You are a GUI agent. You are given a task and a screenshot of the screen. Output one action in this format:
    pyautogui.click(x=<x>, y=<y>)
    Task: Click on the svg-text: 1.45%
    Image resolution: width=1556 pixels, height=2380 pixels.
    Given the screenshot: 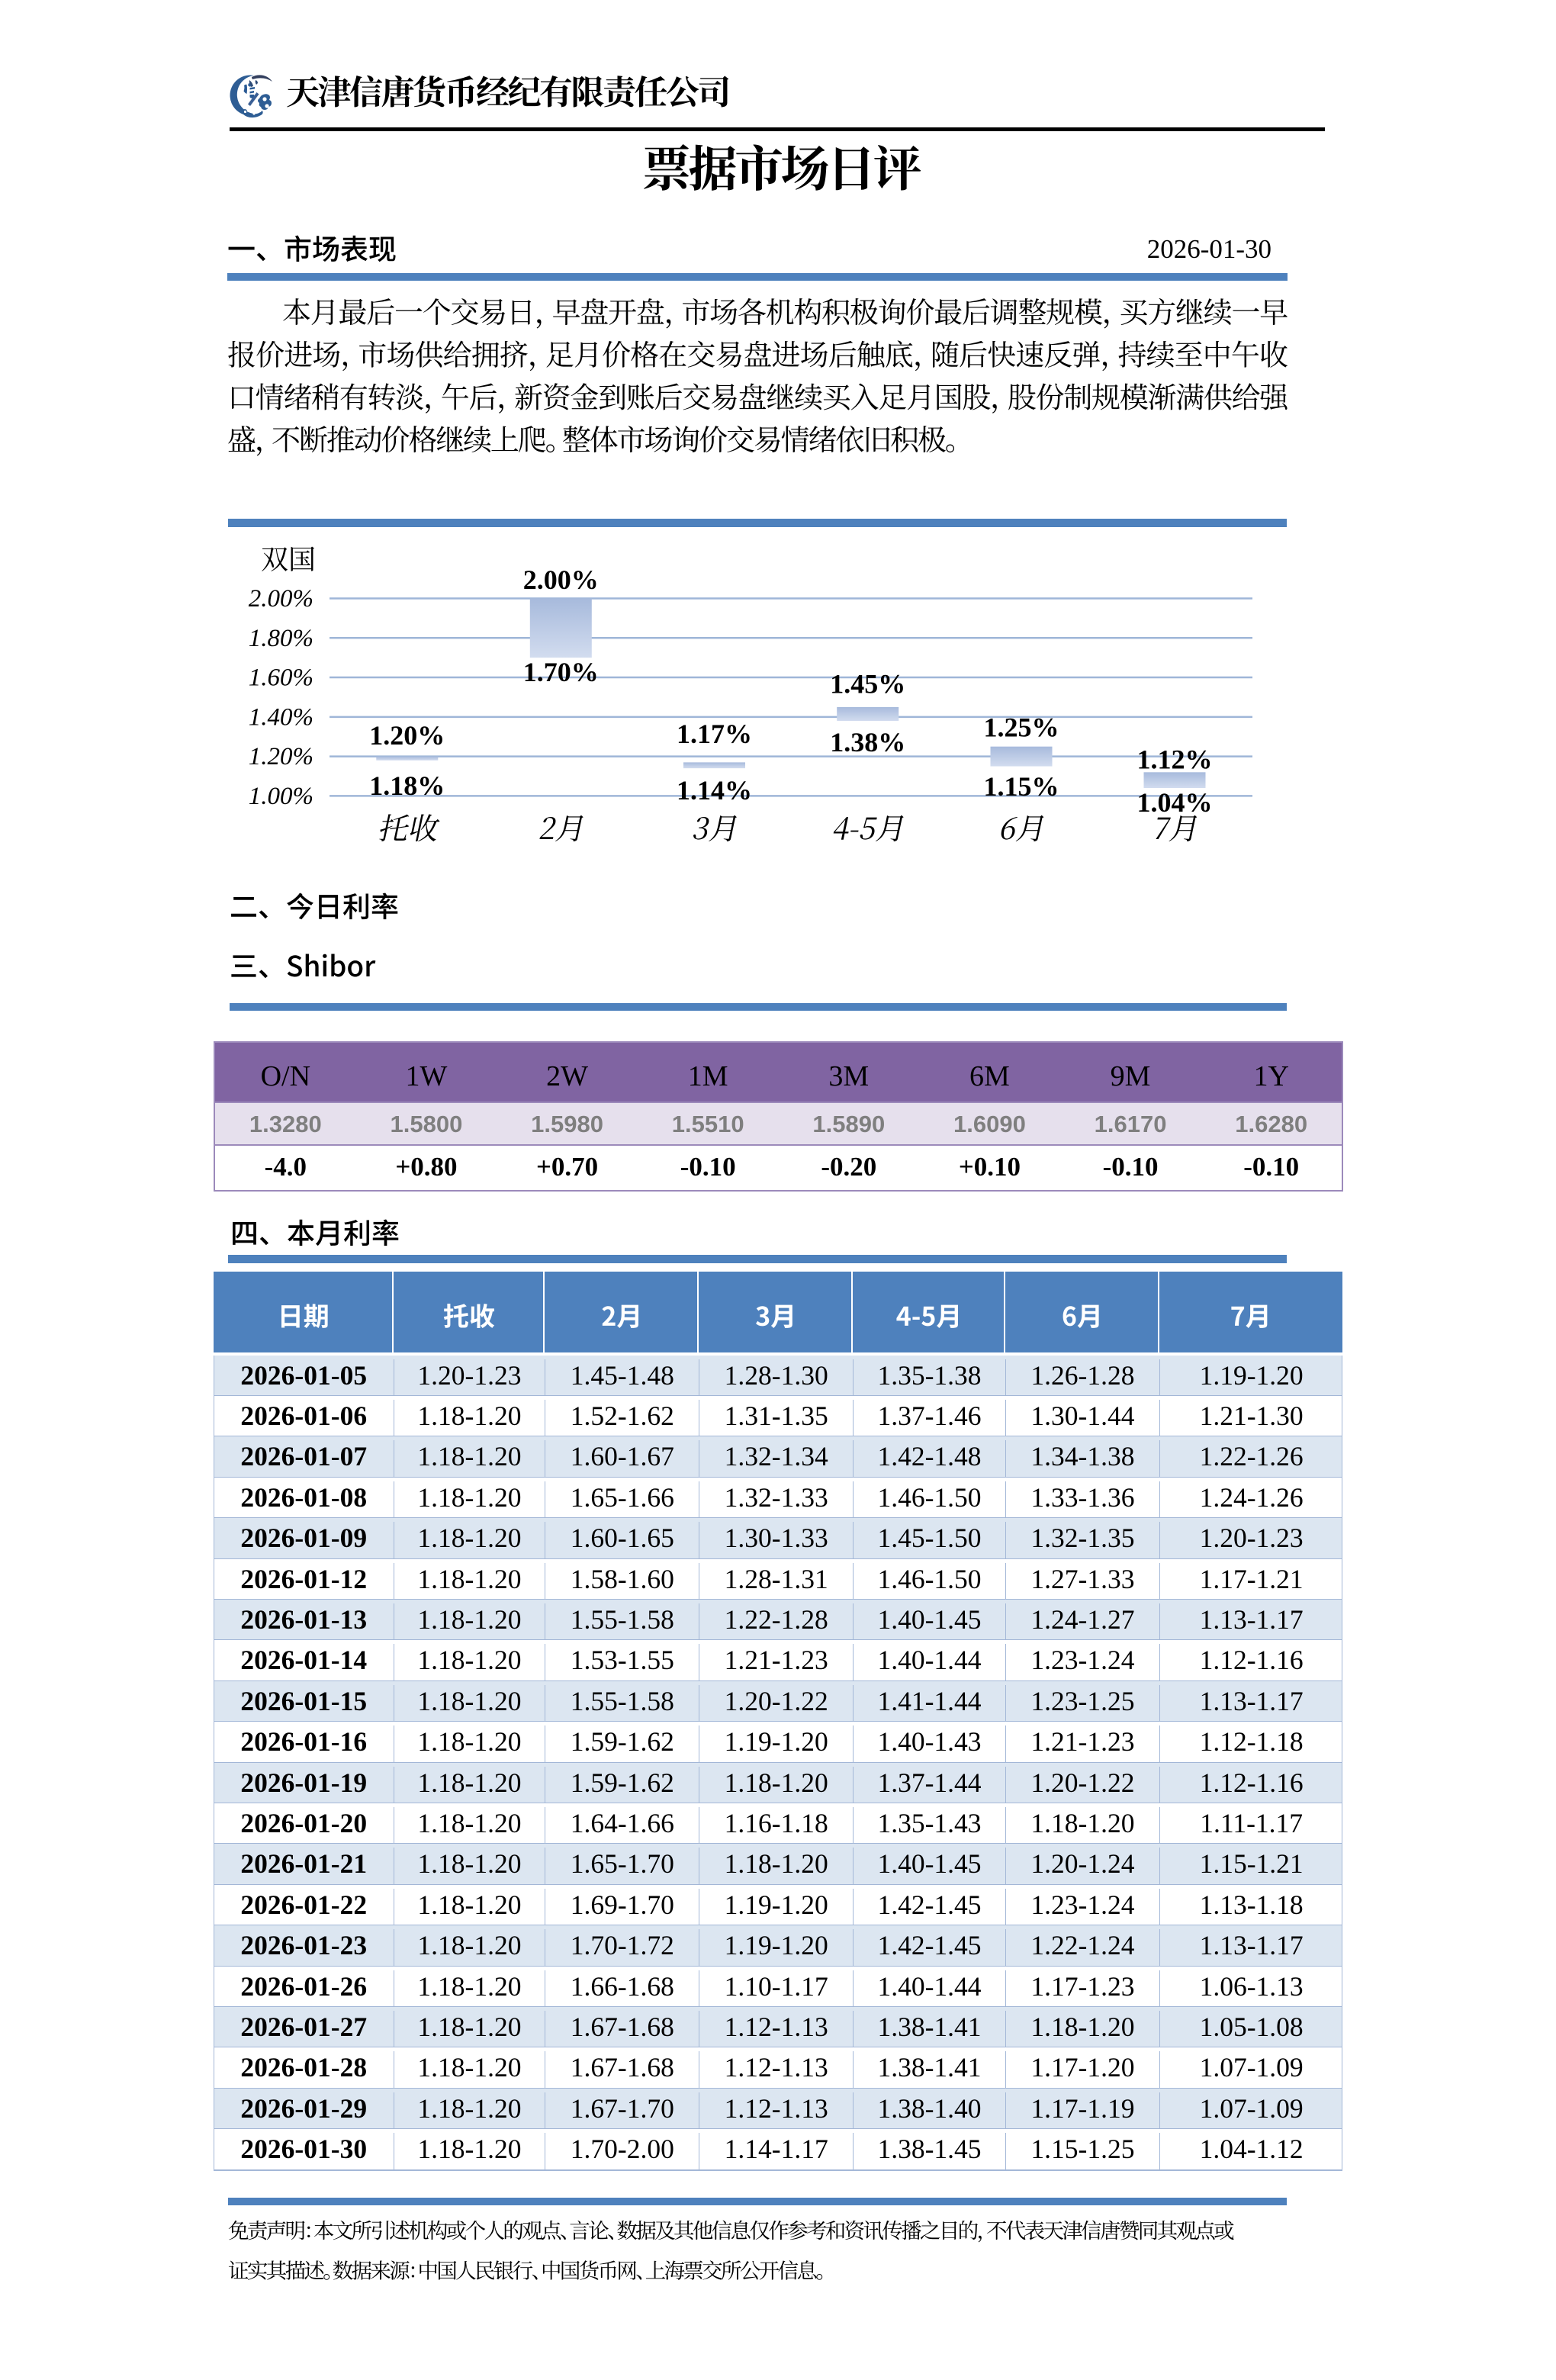 What is the action you would take?
    pyautogui.click(x=867, y=684)
    